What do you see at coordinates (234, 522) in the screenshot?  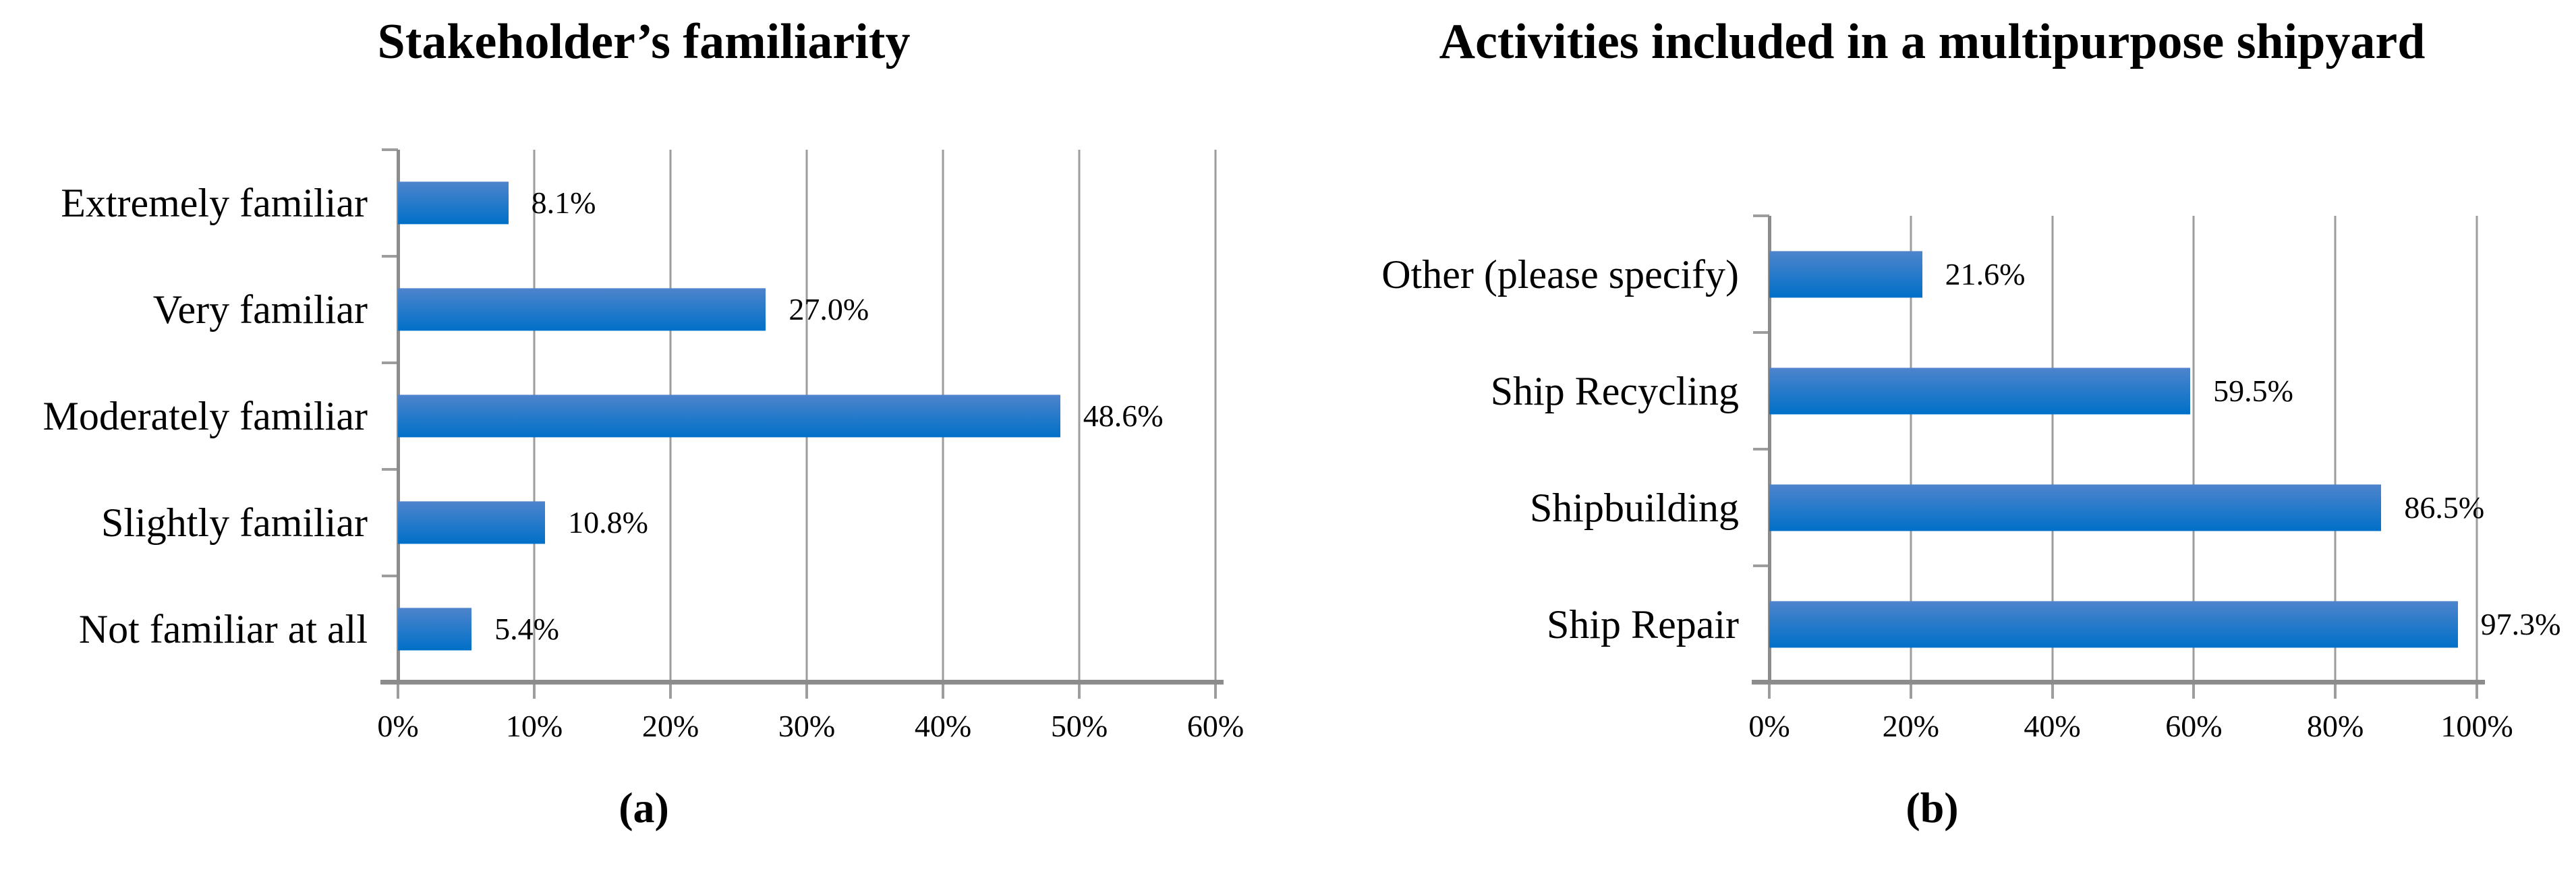 I see `category-label-slightly-familiar: Slightly familiar` at bounding box center [234, 522].